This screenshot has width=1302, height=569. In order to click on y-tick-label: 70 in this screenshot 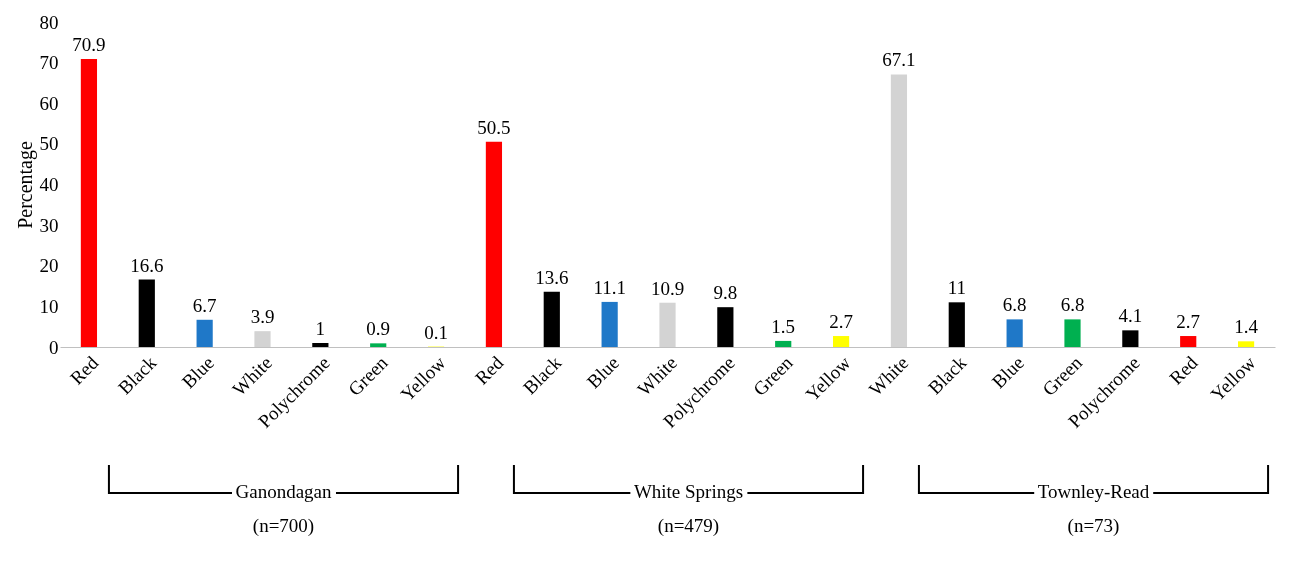, I will do `click(49, 63)`.